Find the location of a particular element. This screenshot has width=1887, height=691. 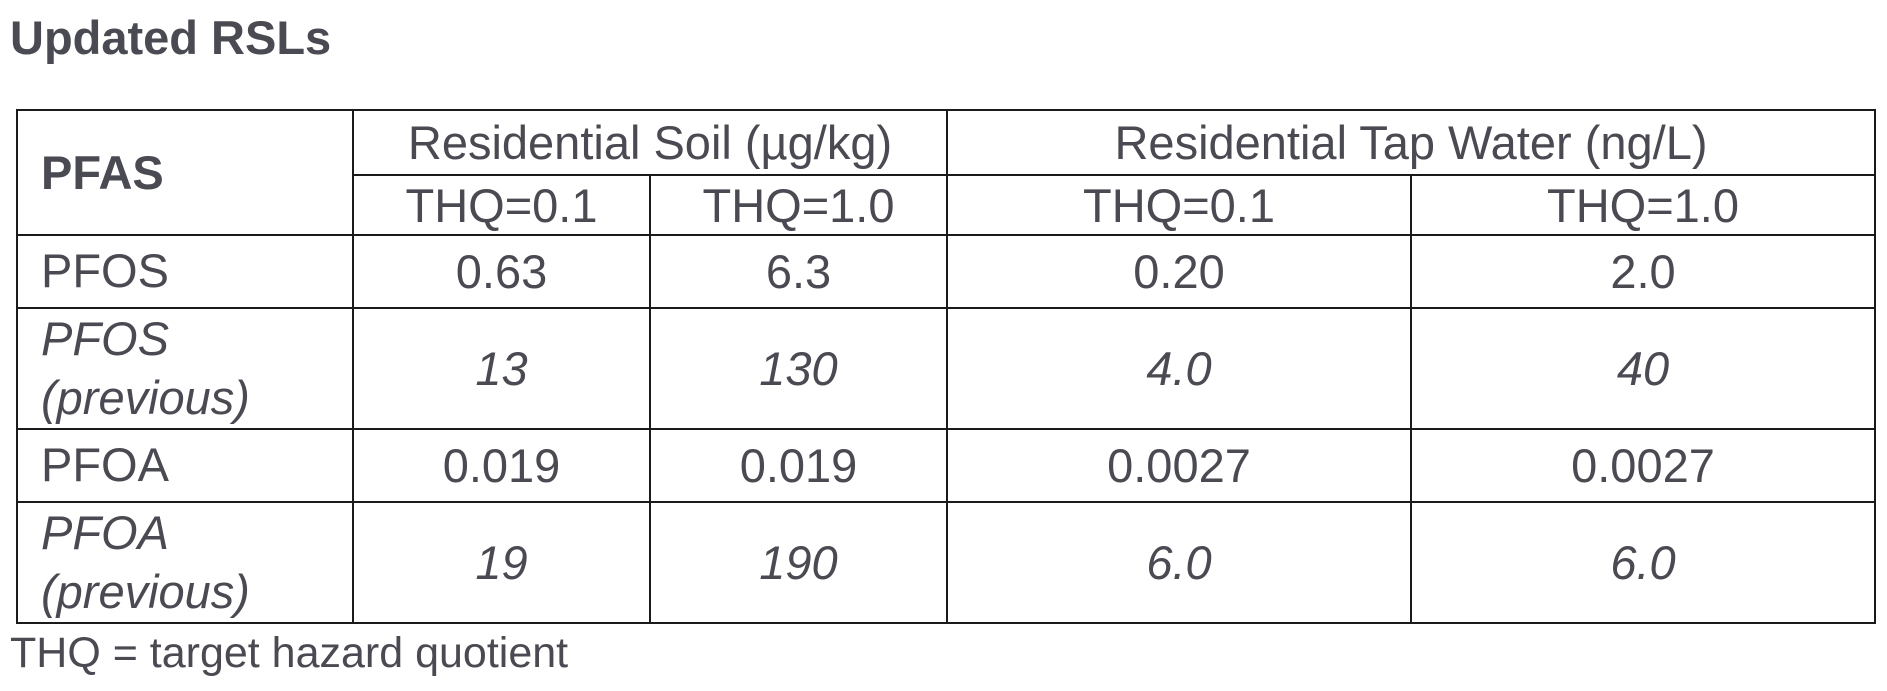

table-cell: 6.3 is located at coordinates (798, 271).